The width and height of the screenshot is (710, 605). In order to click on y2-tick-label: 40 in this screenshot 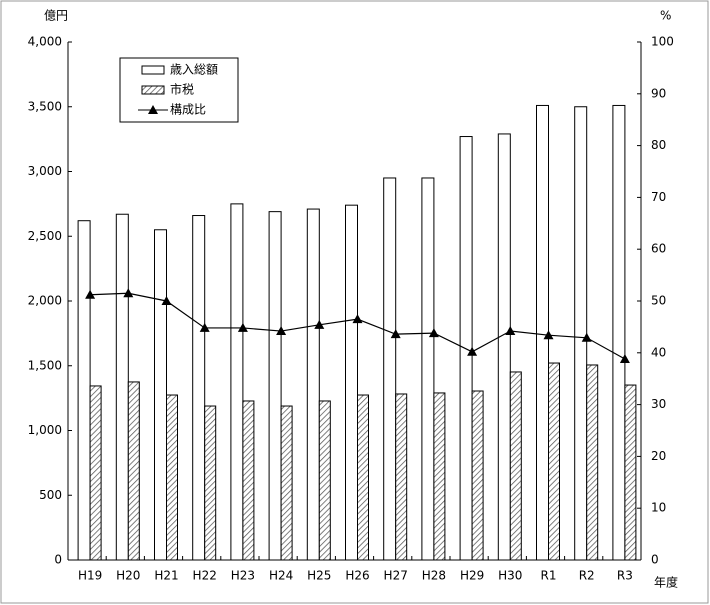, I will do `click(658, 352)`.